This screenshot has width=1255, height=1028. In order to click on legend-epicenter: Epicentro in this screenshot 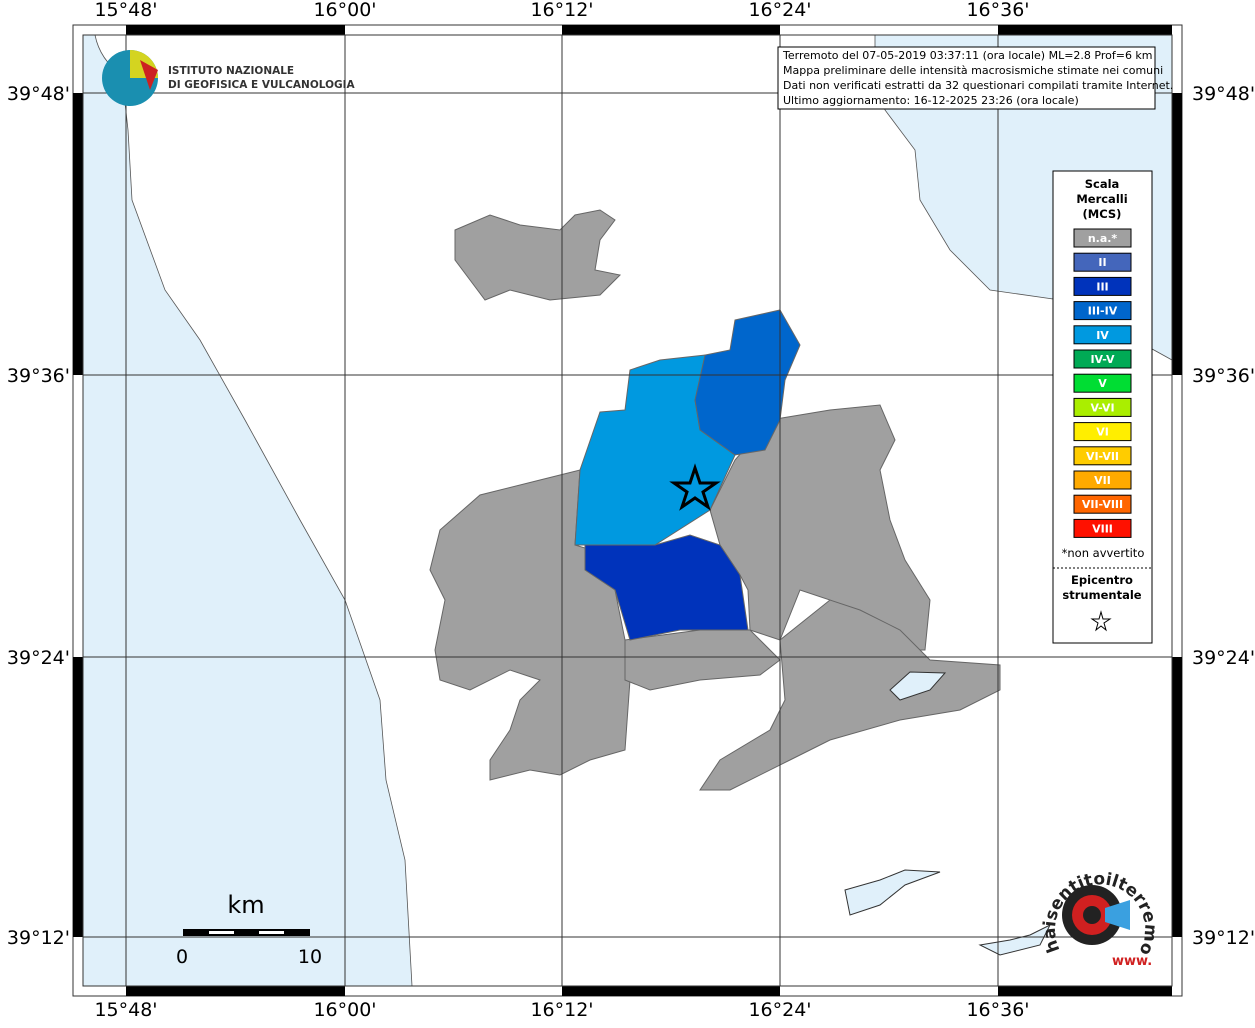, I will do `click(1102, 580)`.